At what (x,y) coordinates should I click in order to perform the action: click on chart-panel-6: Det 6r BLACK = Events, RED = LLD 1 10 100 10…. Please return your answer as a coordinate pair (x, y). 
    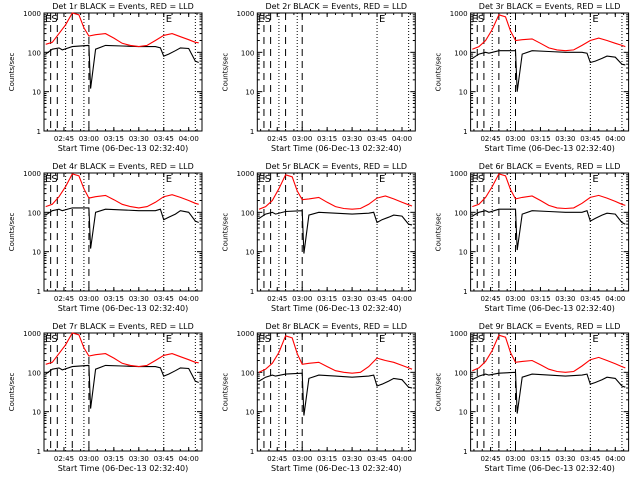
    Looking at the image, I should click on (532, 237).